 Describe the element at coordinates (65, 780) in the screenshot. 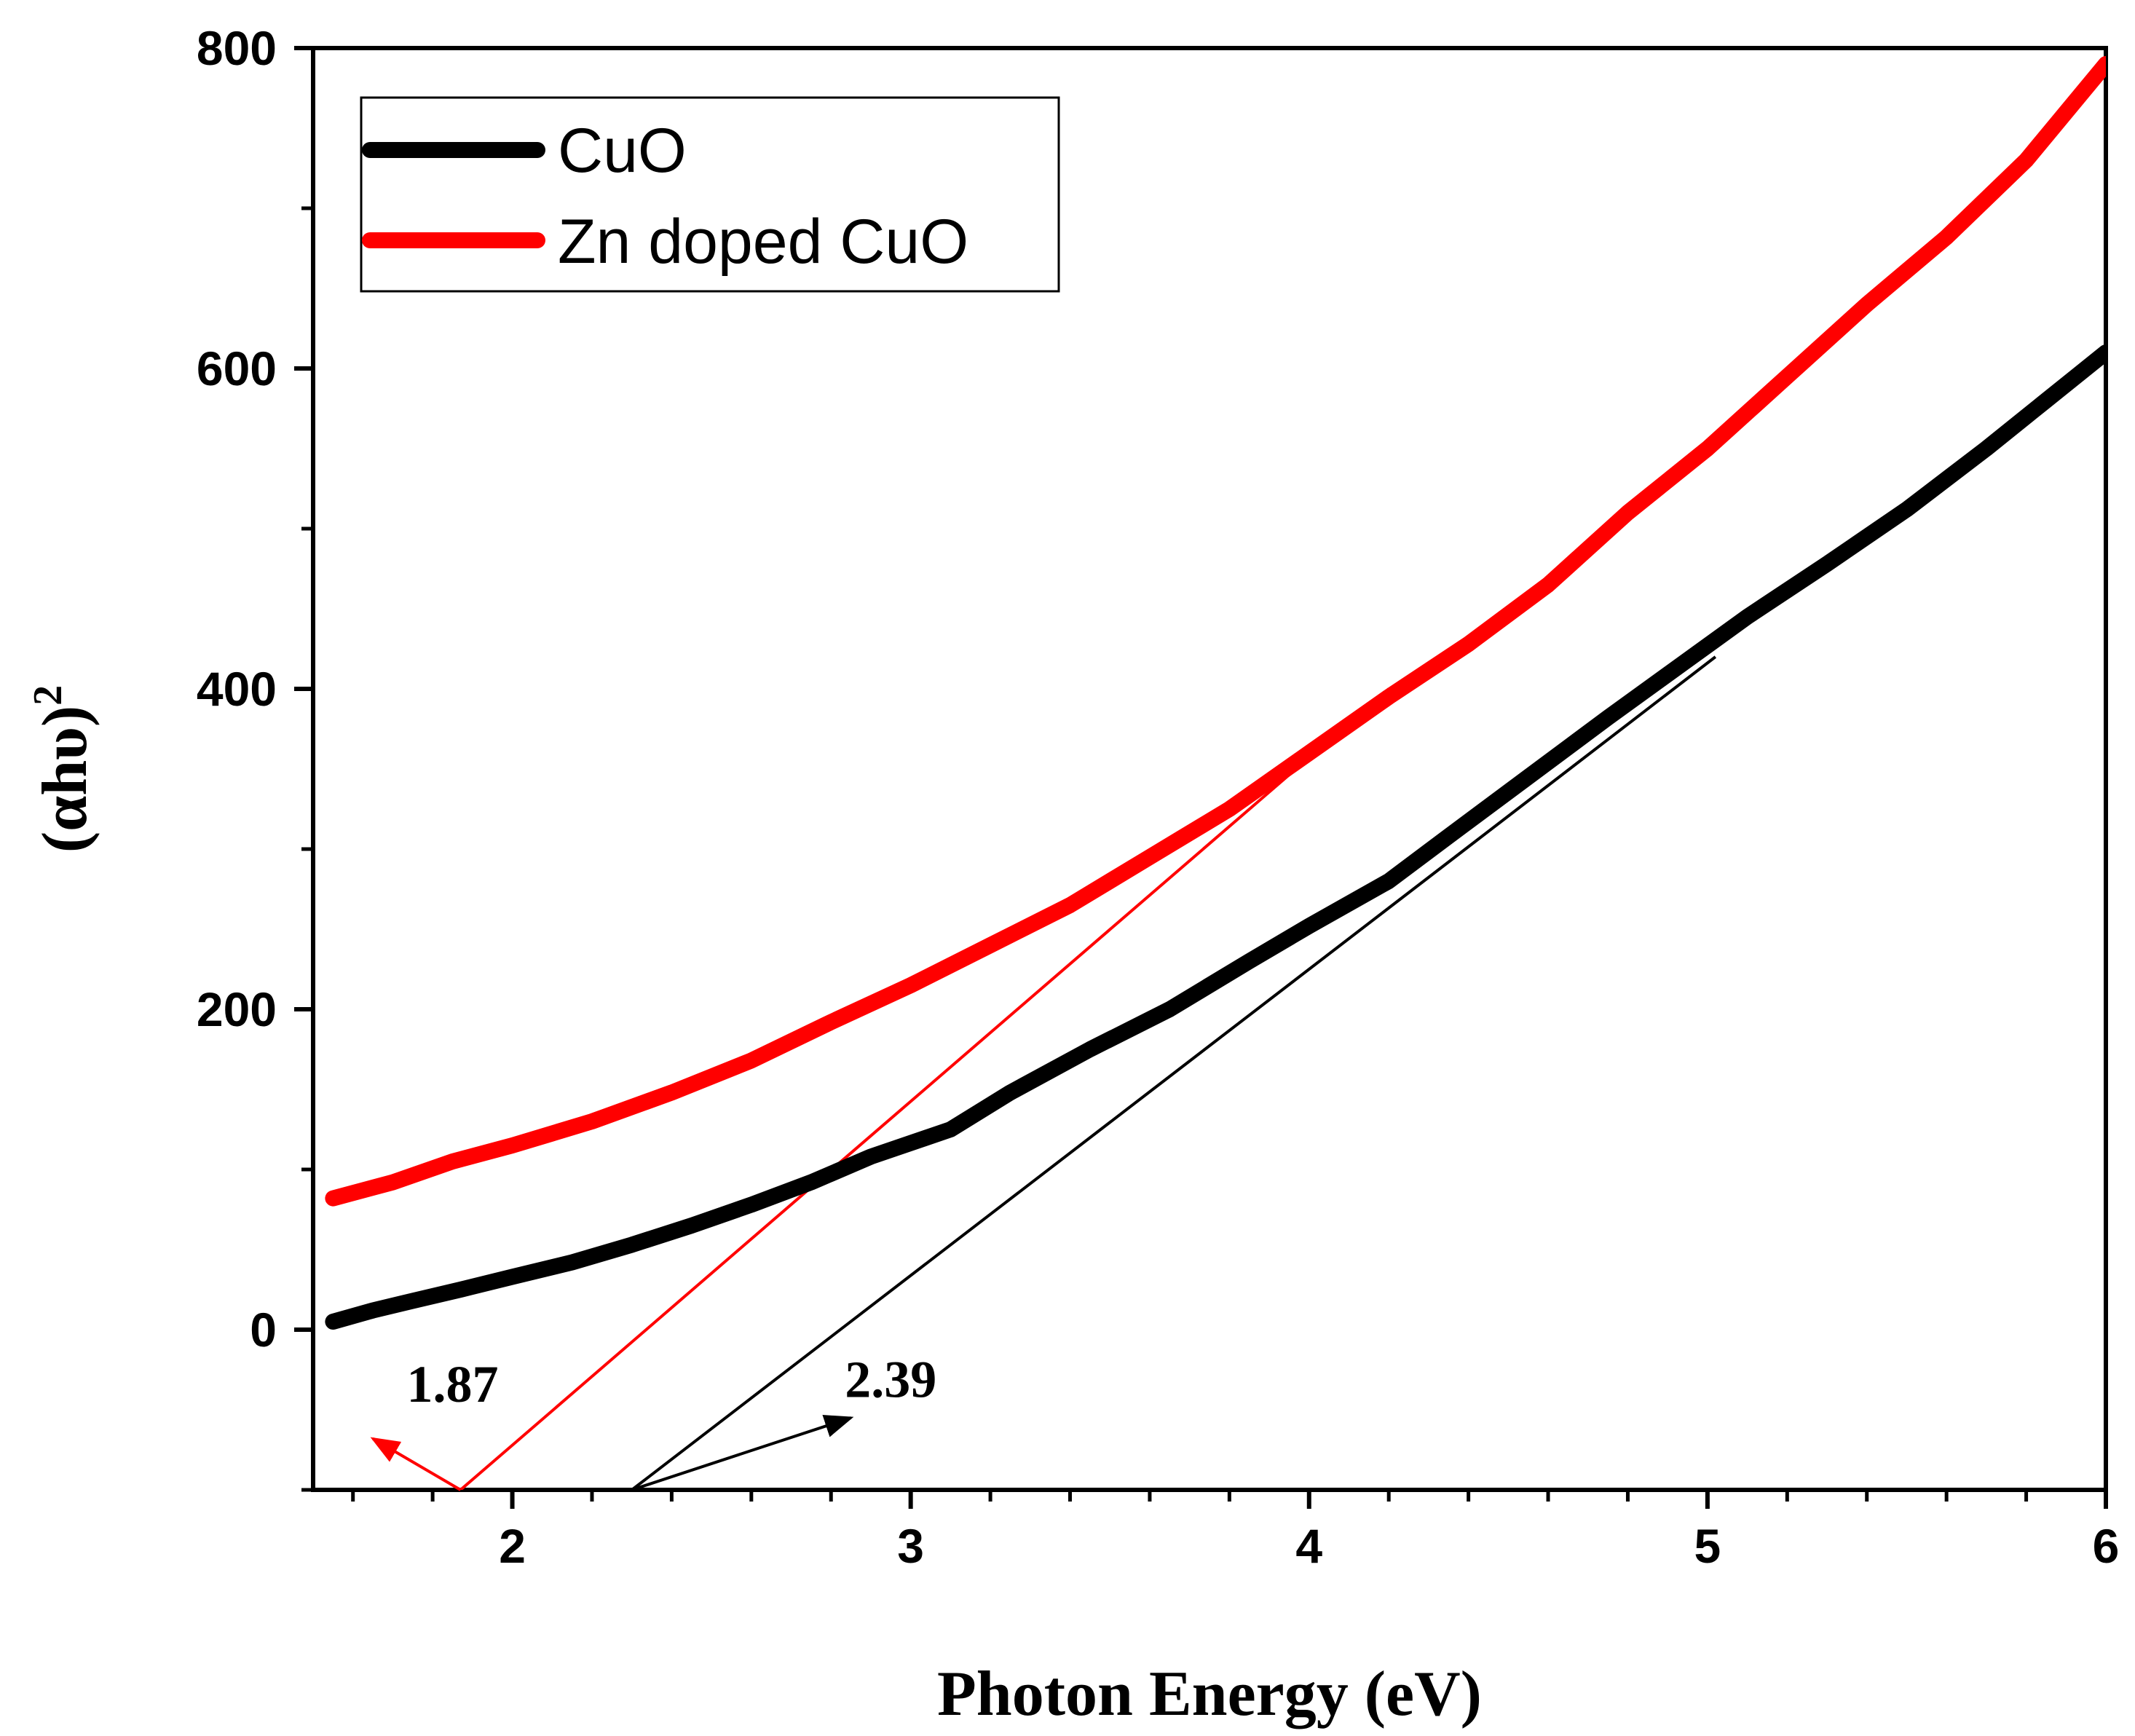

I see `y-axis-title-main: (αhυ)` at that location.